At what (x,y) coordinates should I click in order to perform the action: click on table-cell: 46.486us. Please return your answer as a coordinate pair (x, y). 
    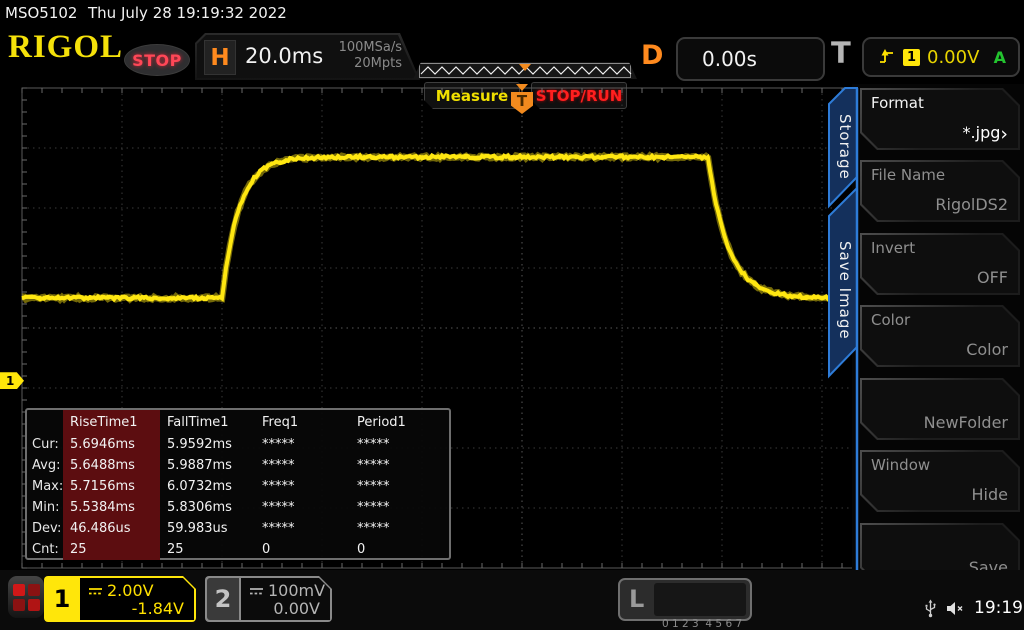
    Looking at the image, I should click on (111, 528).